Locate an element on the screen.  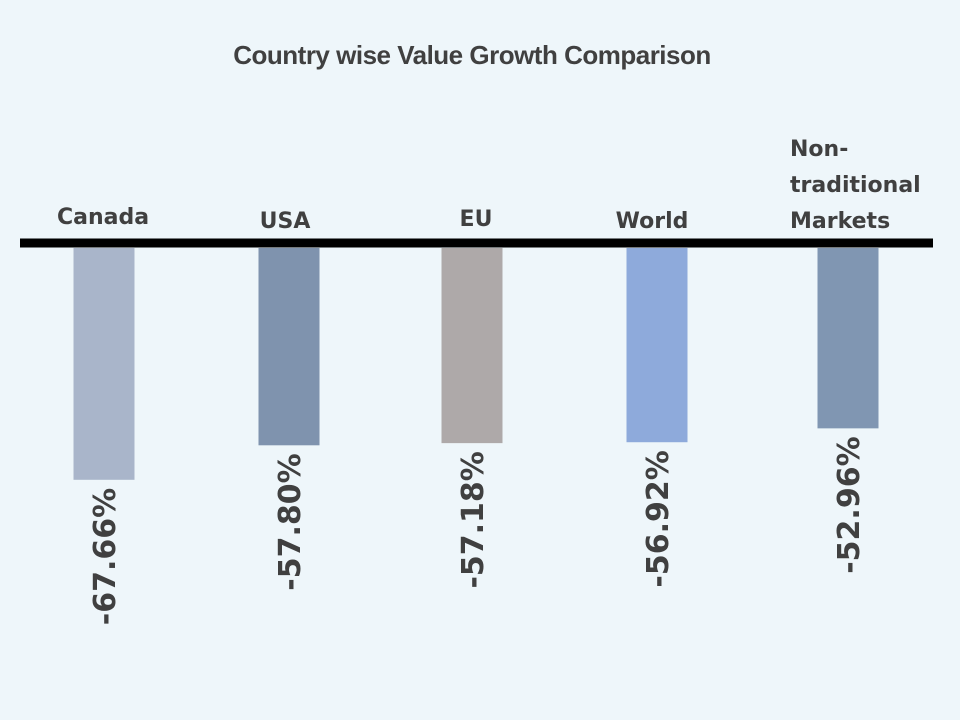
bar-eu is located at coordinates (472, 346).